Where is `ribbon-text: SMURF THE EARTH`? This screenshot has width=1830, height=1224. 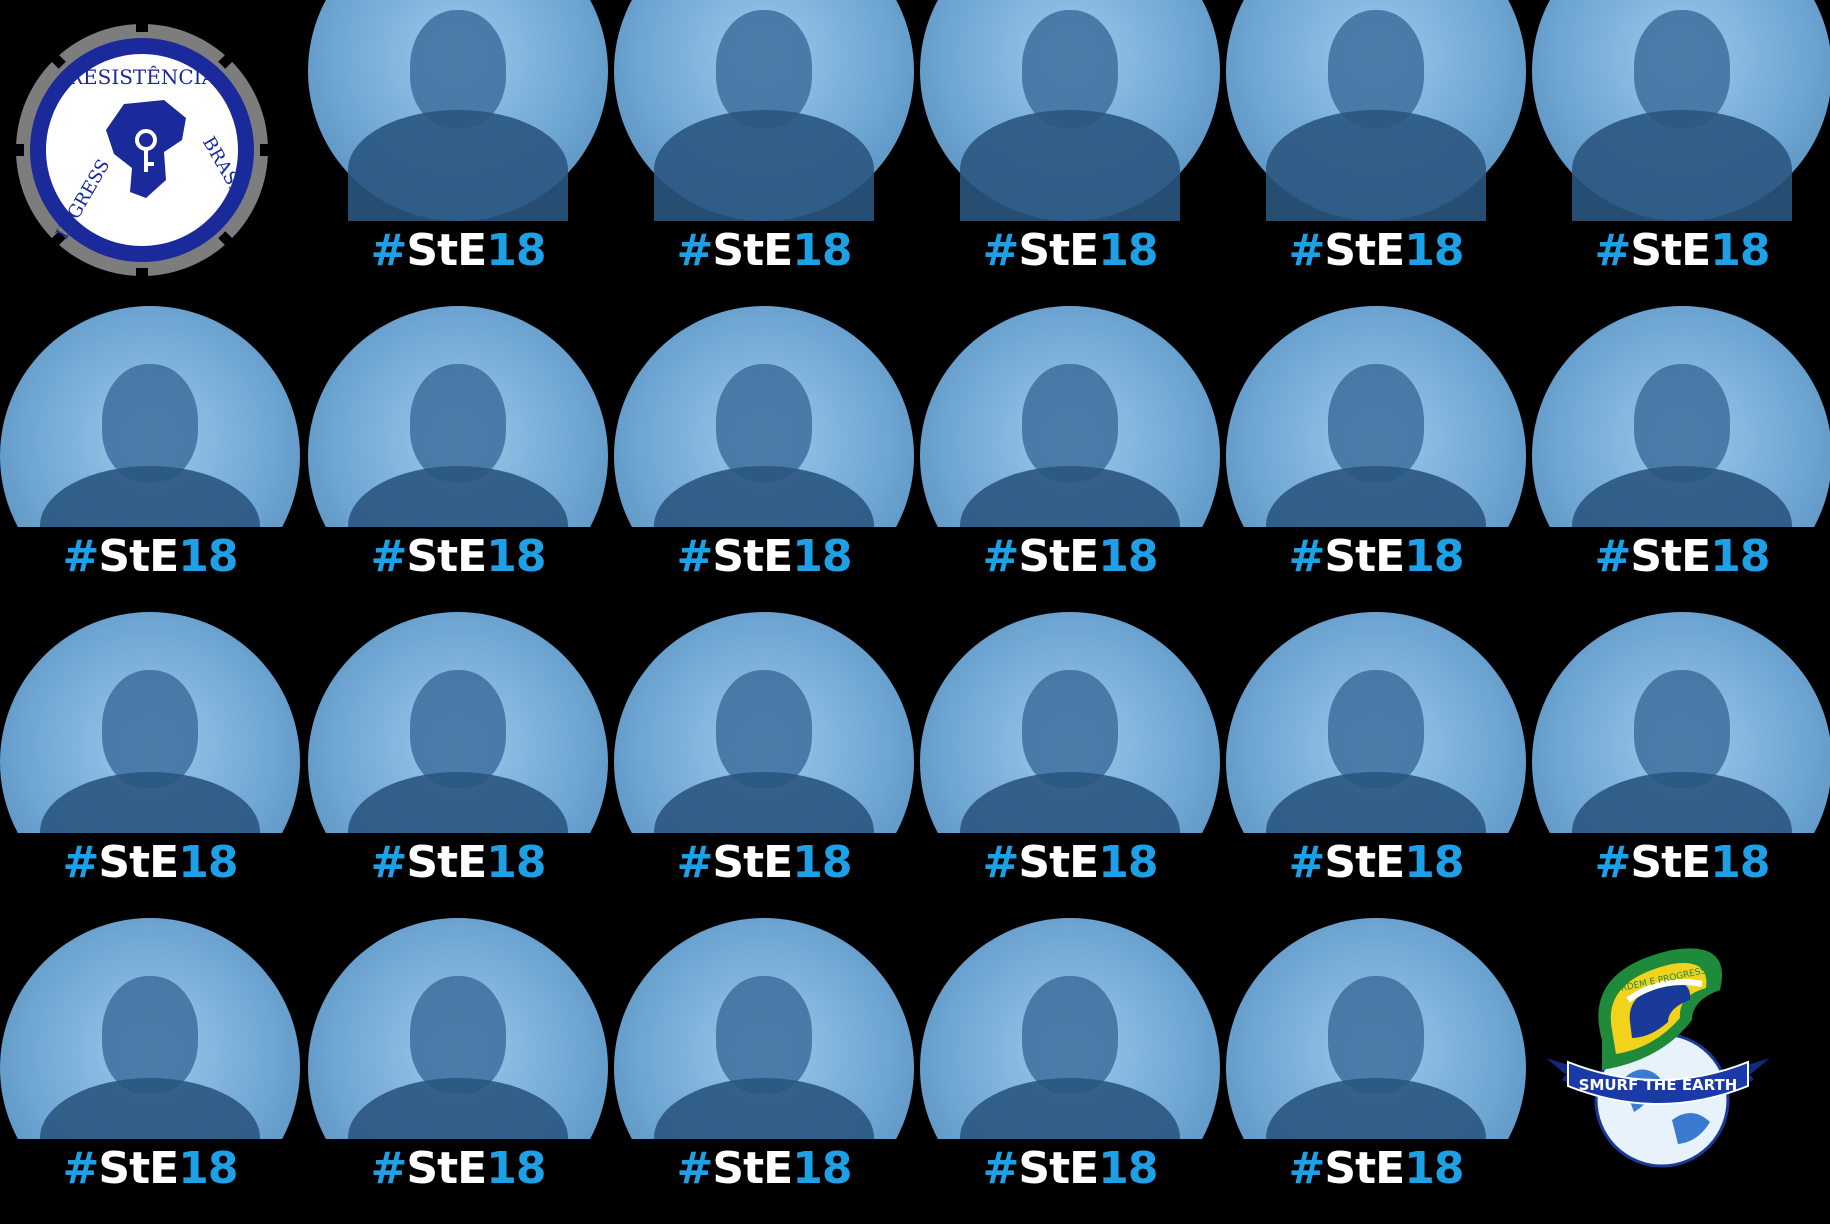 ribbon-text: SMURF THE EARTH is located at coordinates (1658, 1085).